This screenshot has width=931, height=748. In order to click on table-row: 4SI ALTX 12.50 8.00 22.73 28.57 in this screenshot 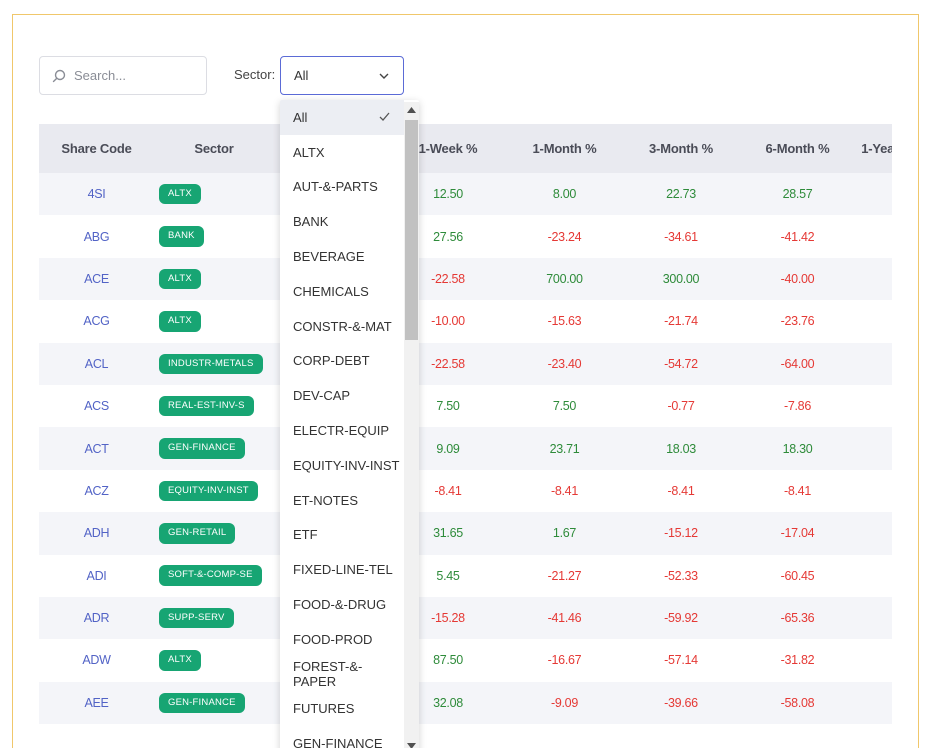, I will do `click(465, 194)`.